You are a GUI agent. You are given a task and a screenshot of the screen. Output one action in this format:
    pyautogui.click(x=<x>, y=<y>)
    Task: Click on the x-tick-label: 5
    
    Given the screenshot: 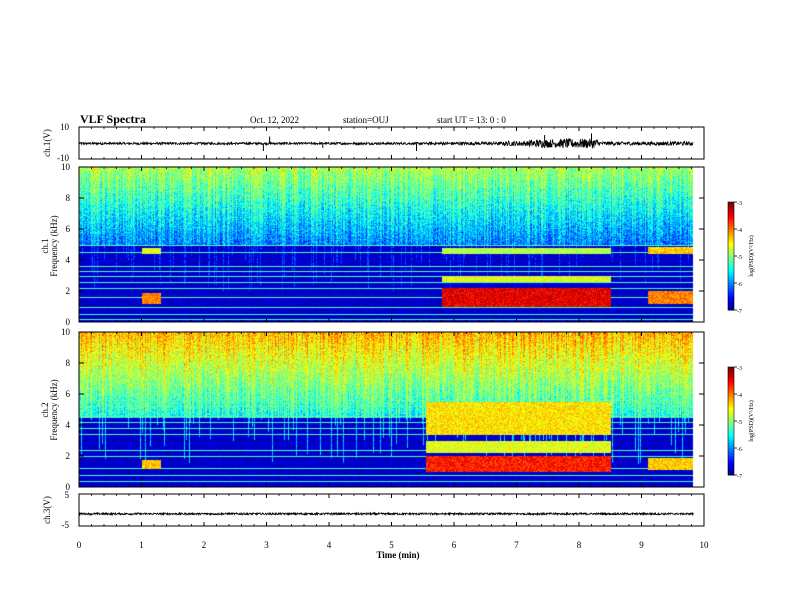 What is the action you would take?
    pyautogui.click(x=391, y=545)
    